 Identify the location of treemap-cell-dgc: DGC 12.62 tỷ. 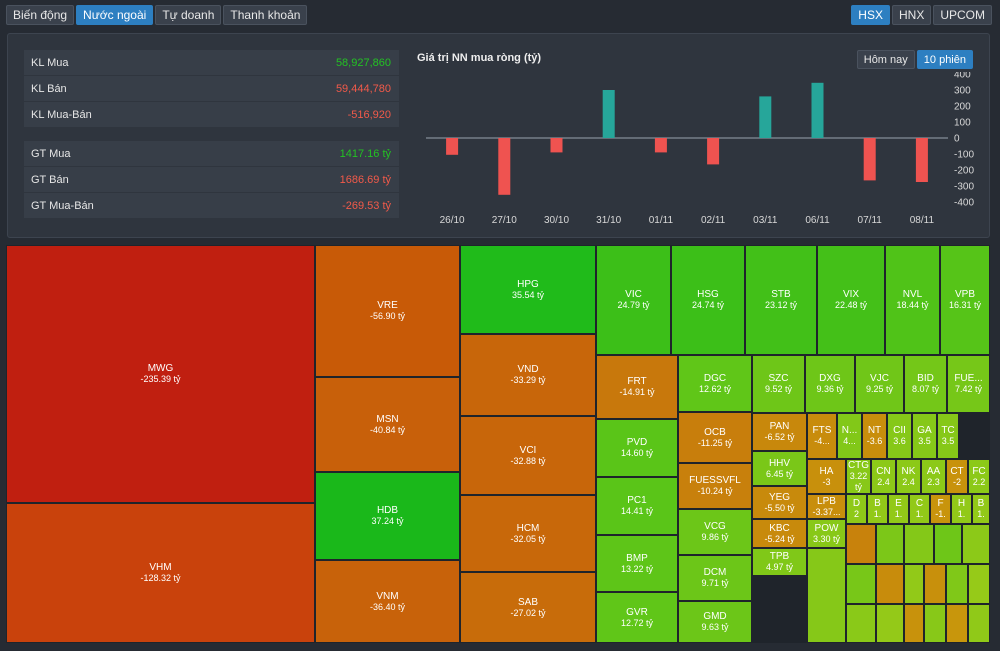
(715, 383).